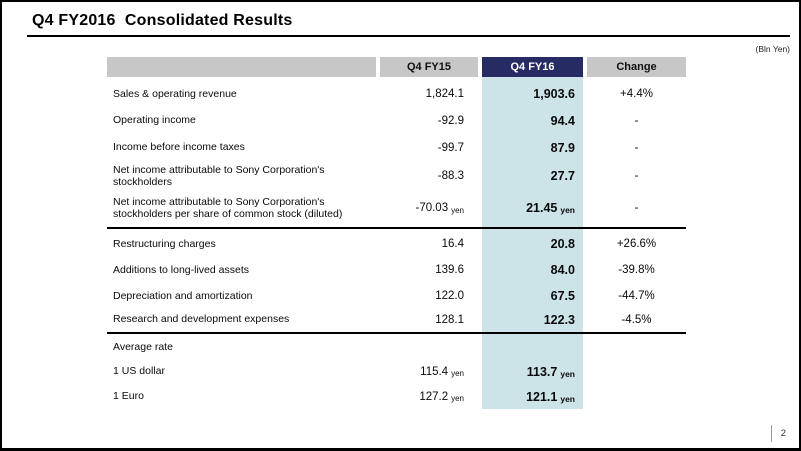 The image size is (801, 451). What do you see at coordinates (429, 270) in the screenshot?
I see `fy15-value: 139.6` at bounding box center [429, 270].